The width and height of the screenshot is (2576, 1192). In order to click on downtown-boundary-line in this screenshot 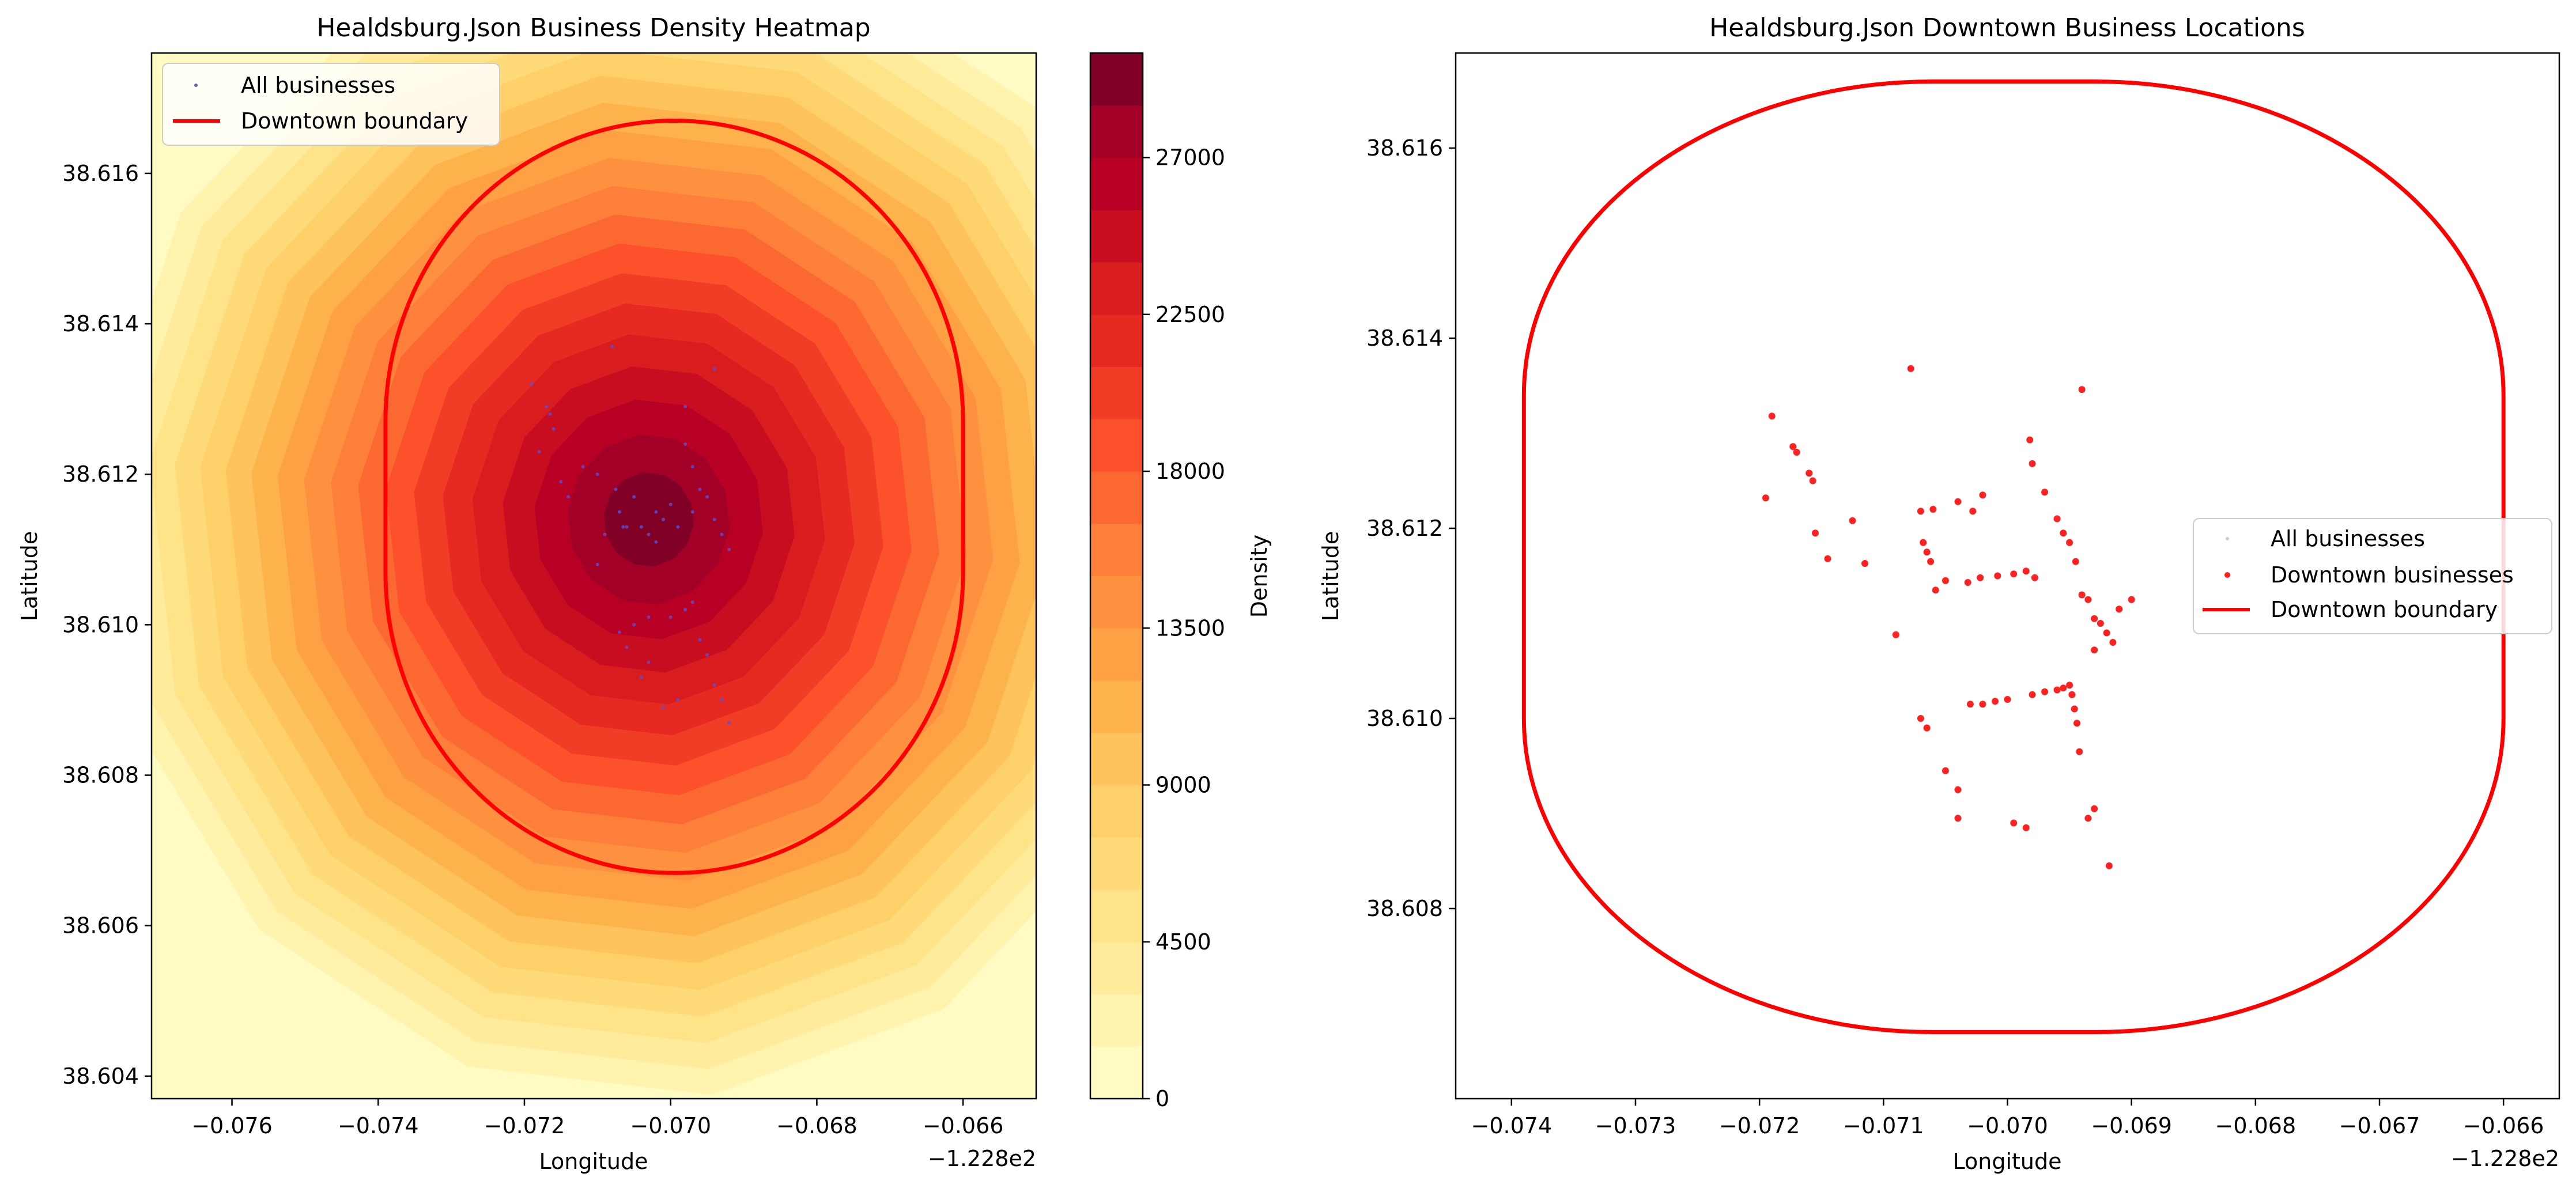, I will do `click(674, 497)`.